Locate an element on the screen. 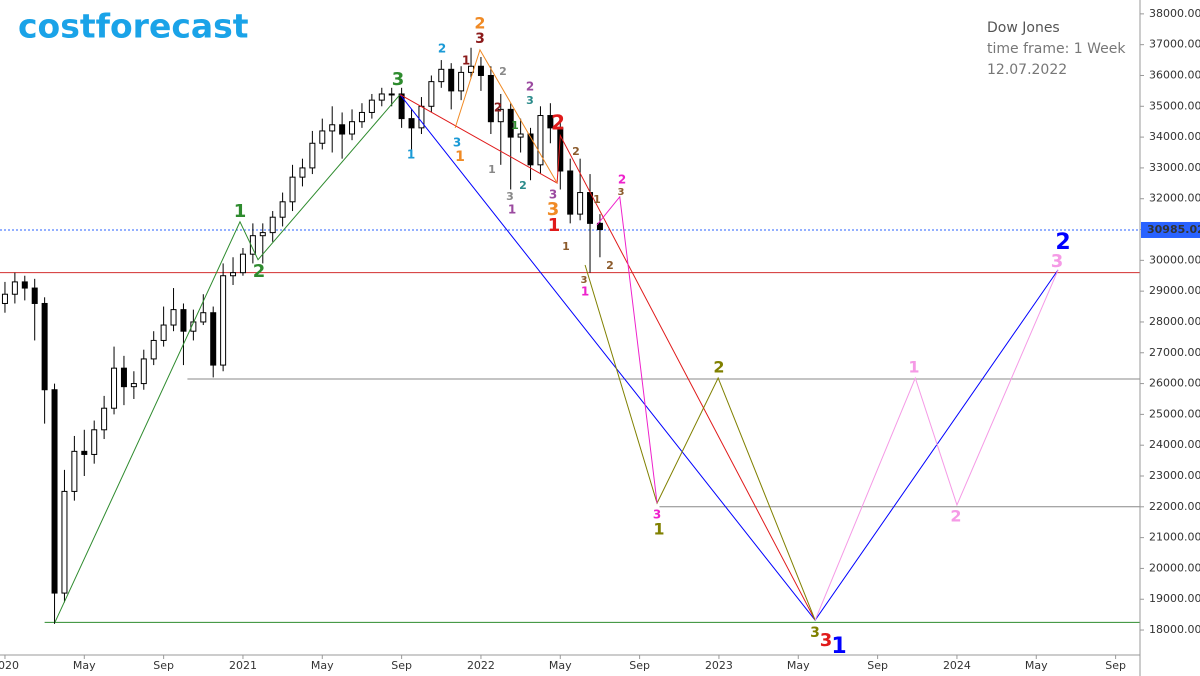  x-tick-label: 2022 is located at coordinates (481, 665).